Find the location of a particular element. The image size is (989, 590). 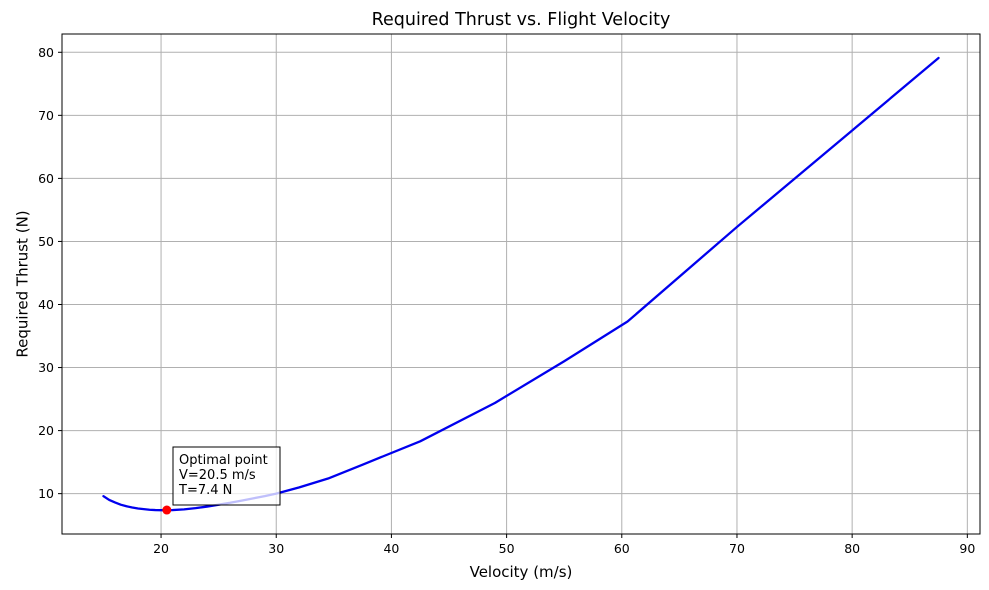

chart-title: Required Thrust vs. Flight Velocity is located at coordinates (521, 20).